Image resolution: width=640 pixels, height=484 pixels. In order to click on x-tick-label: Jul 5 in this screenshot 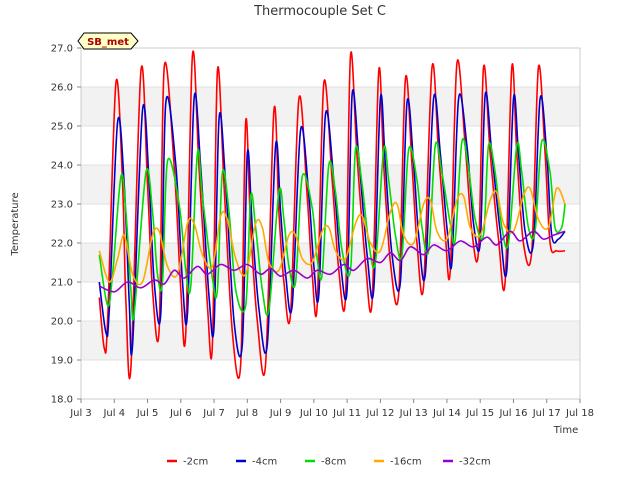, I will do `click(147, 413)`.